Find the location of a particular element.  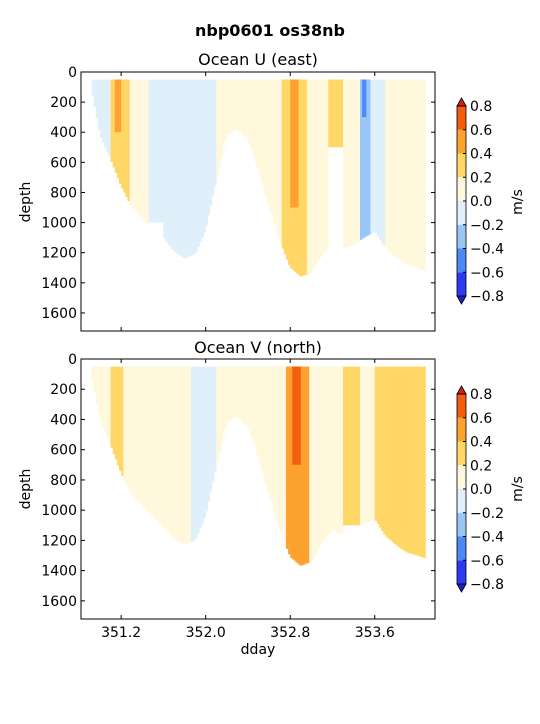

y-axis-label: depth is located at coordinates (26, 202).